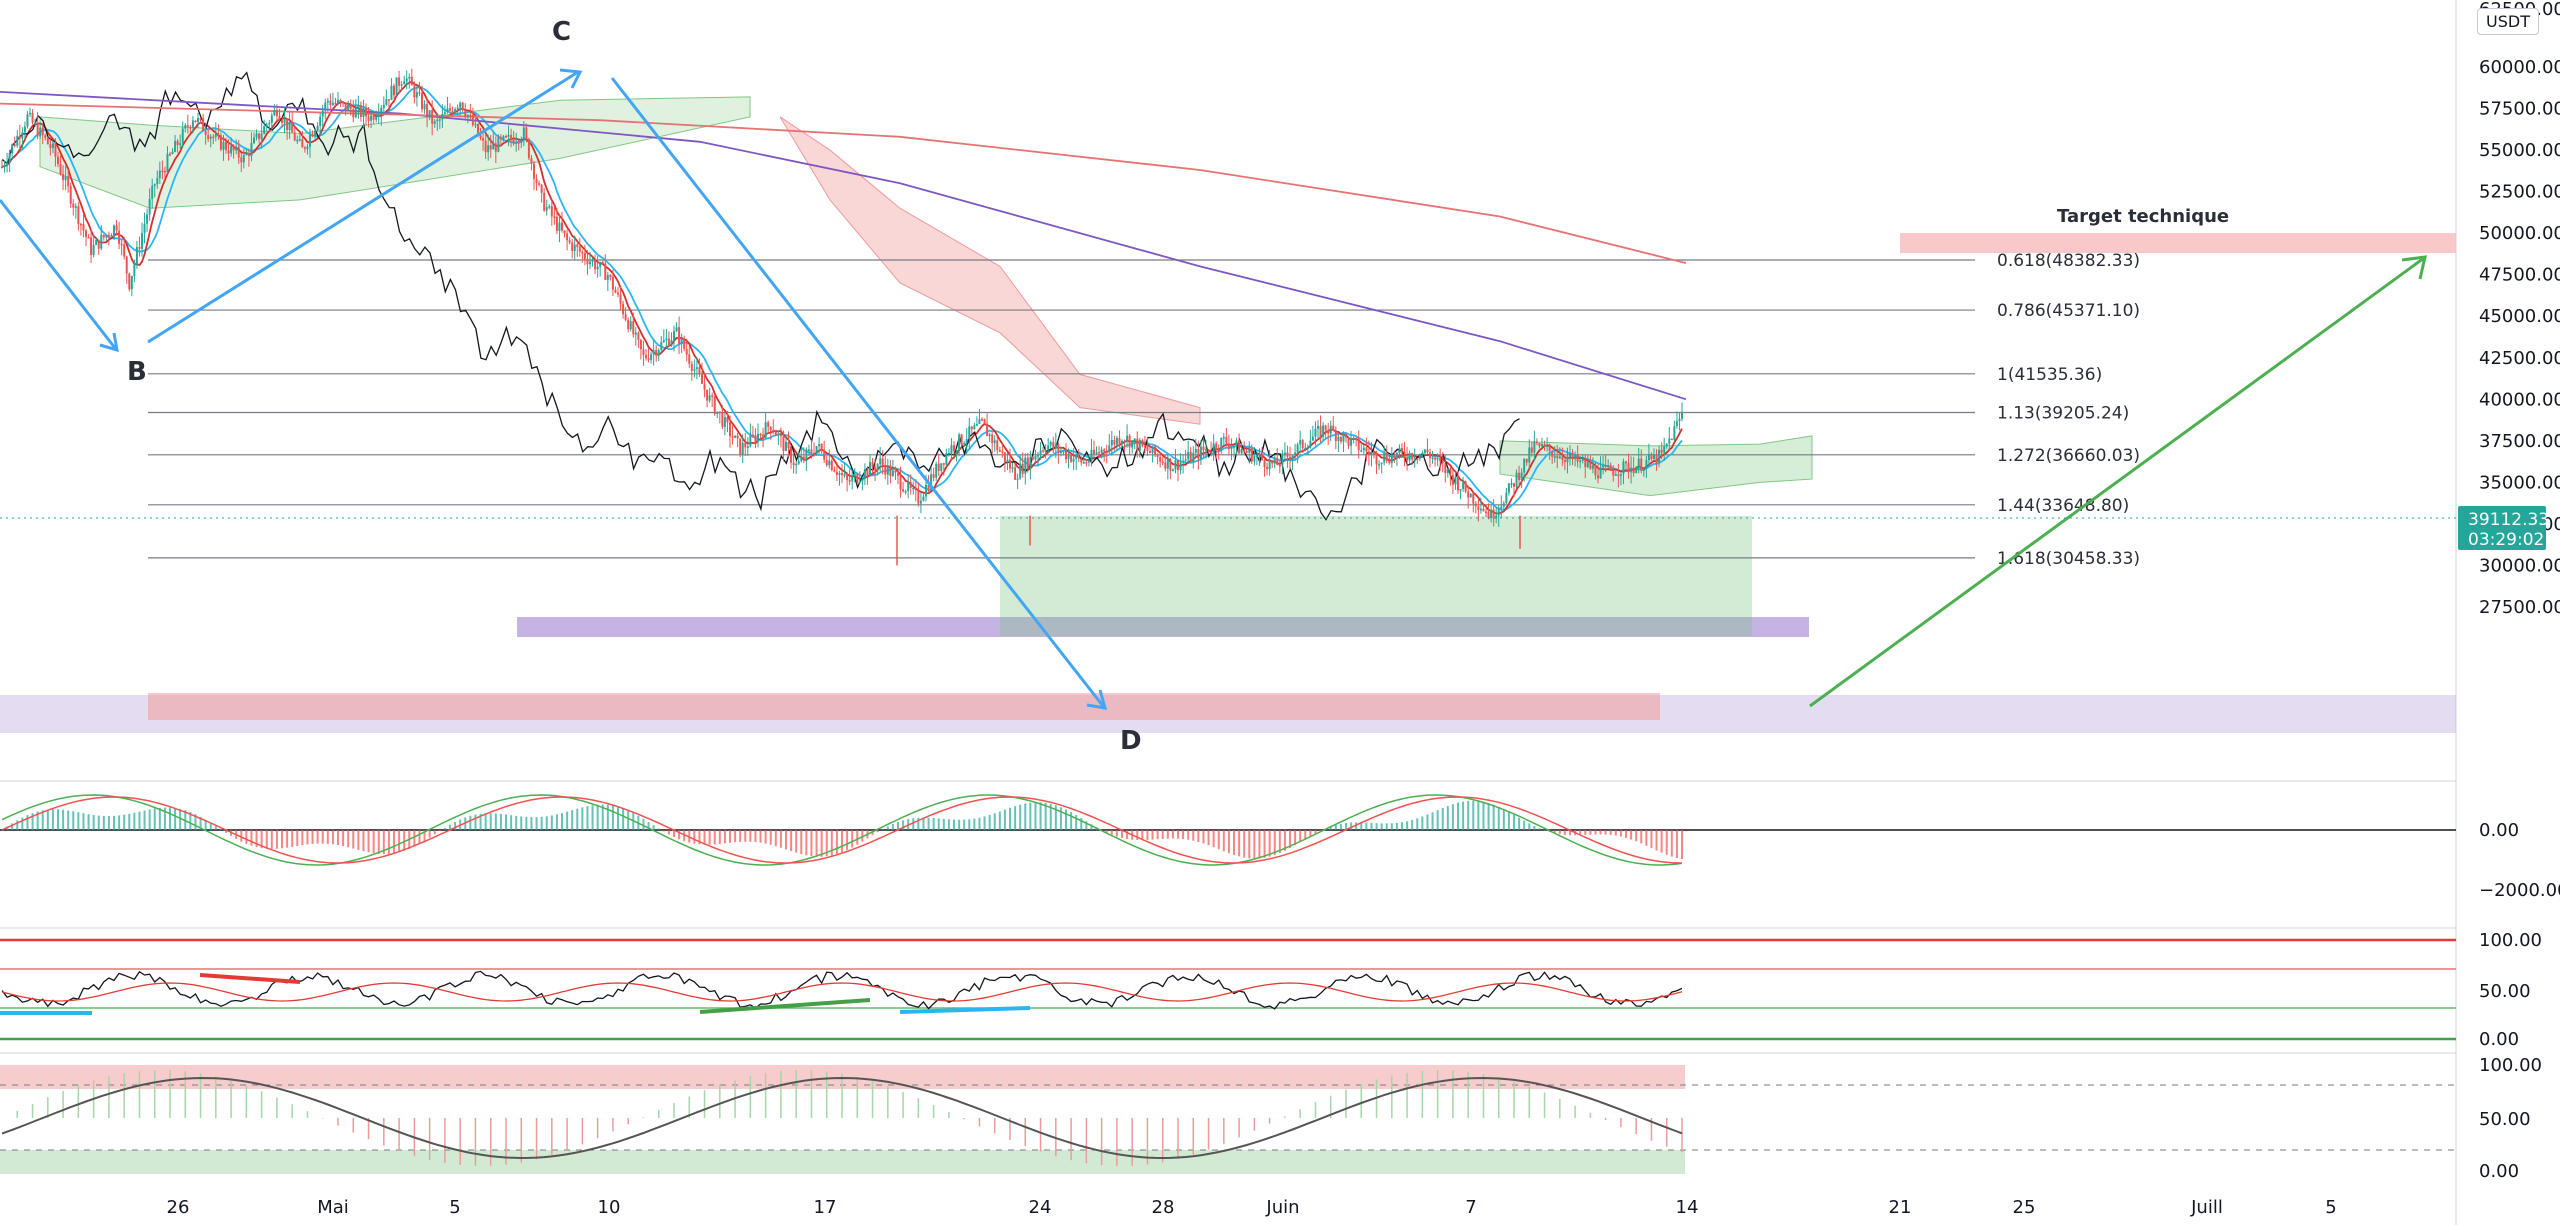 This screenshot has width=2560, height=1225. Describe the element at coordinates (2519, 607) in the screenshot. I see `price-tick-label: 27500.00` at that location.